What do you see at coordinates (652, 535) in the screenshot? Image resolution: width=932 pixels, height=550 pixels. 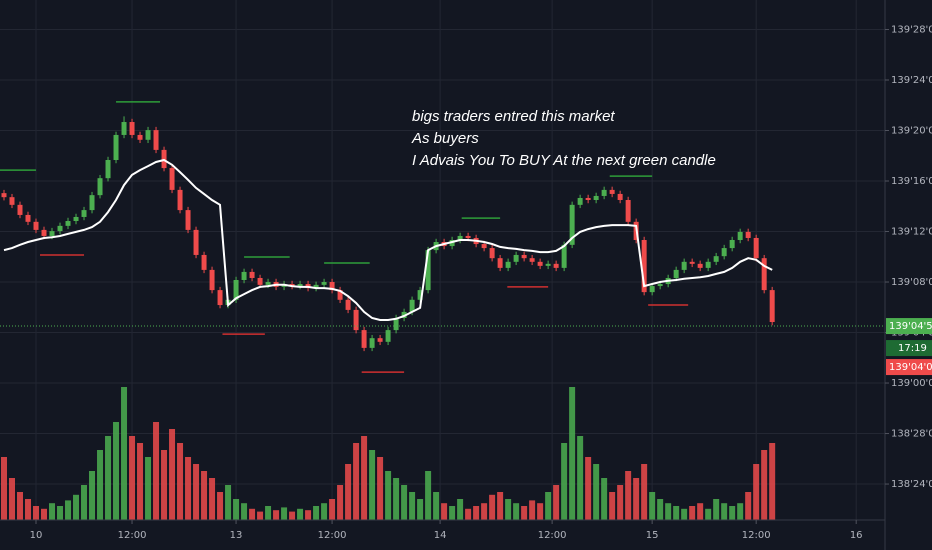 I see `x-tick-label: 15` at bounding box center [652, 535].